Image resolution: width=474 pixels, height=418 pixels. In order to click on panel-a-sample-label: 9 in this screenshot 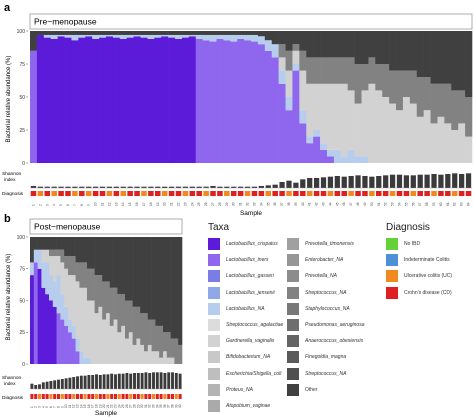, I will do `click(89, 205)`.